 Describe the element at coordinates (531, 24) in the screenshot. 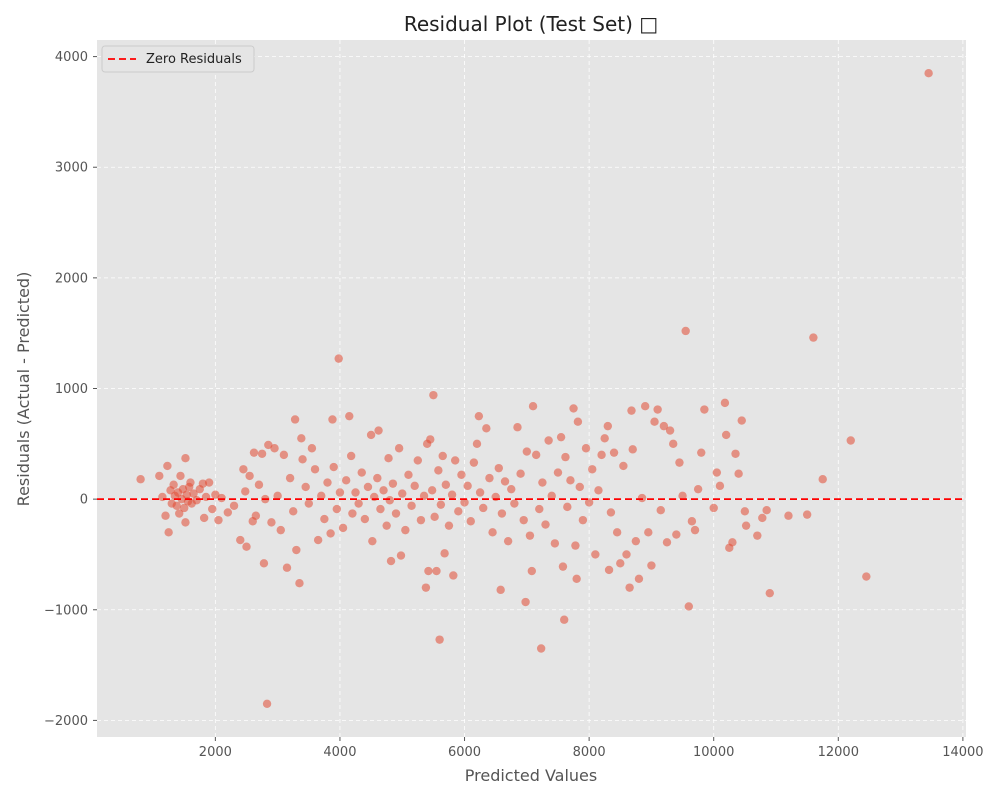

I see `chart-title: Residual Plot (Test Set) □` at that location.